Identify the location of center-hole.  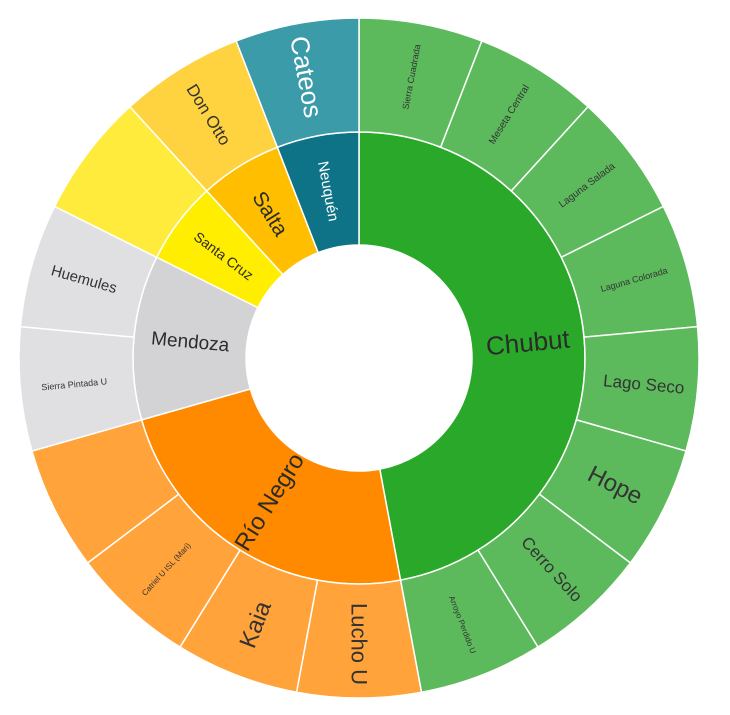
(359, 358).